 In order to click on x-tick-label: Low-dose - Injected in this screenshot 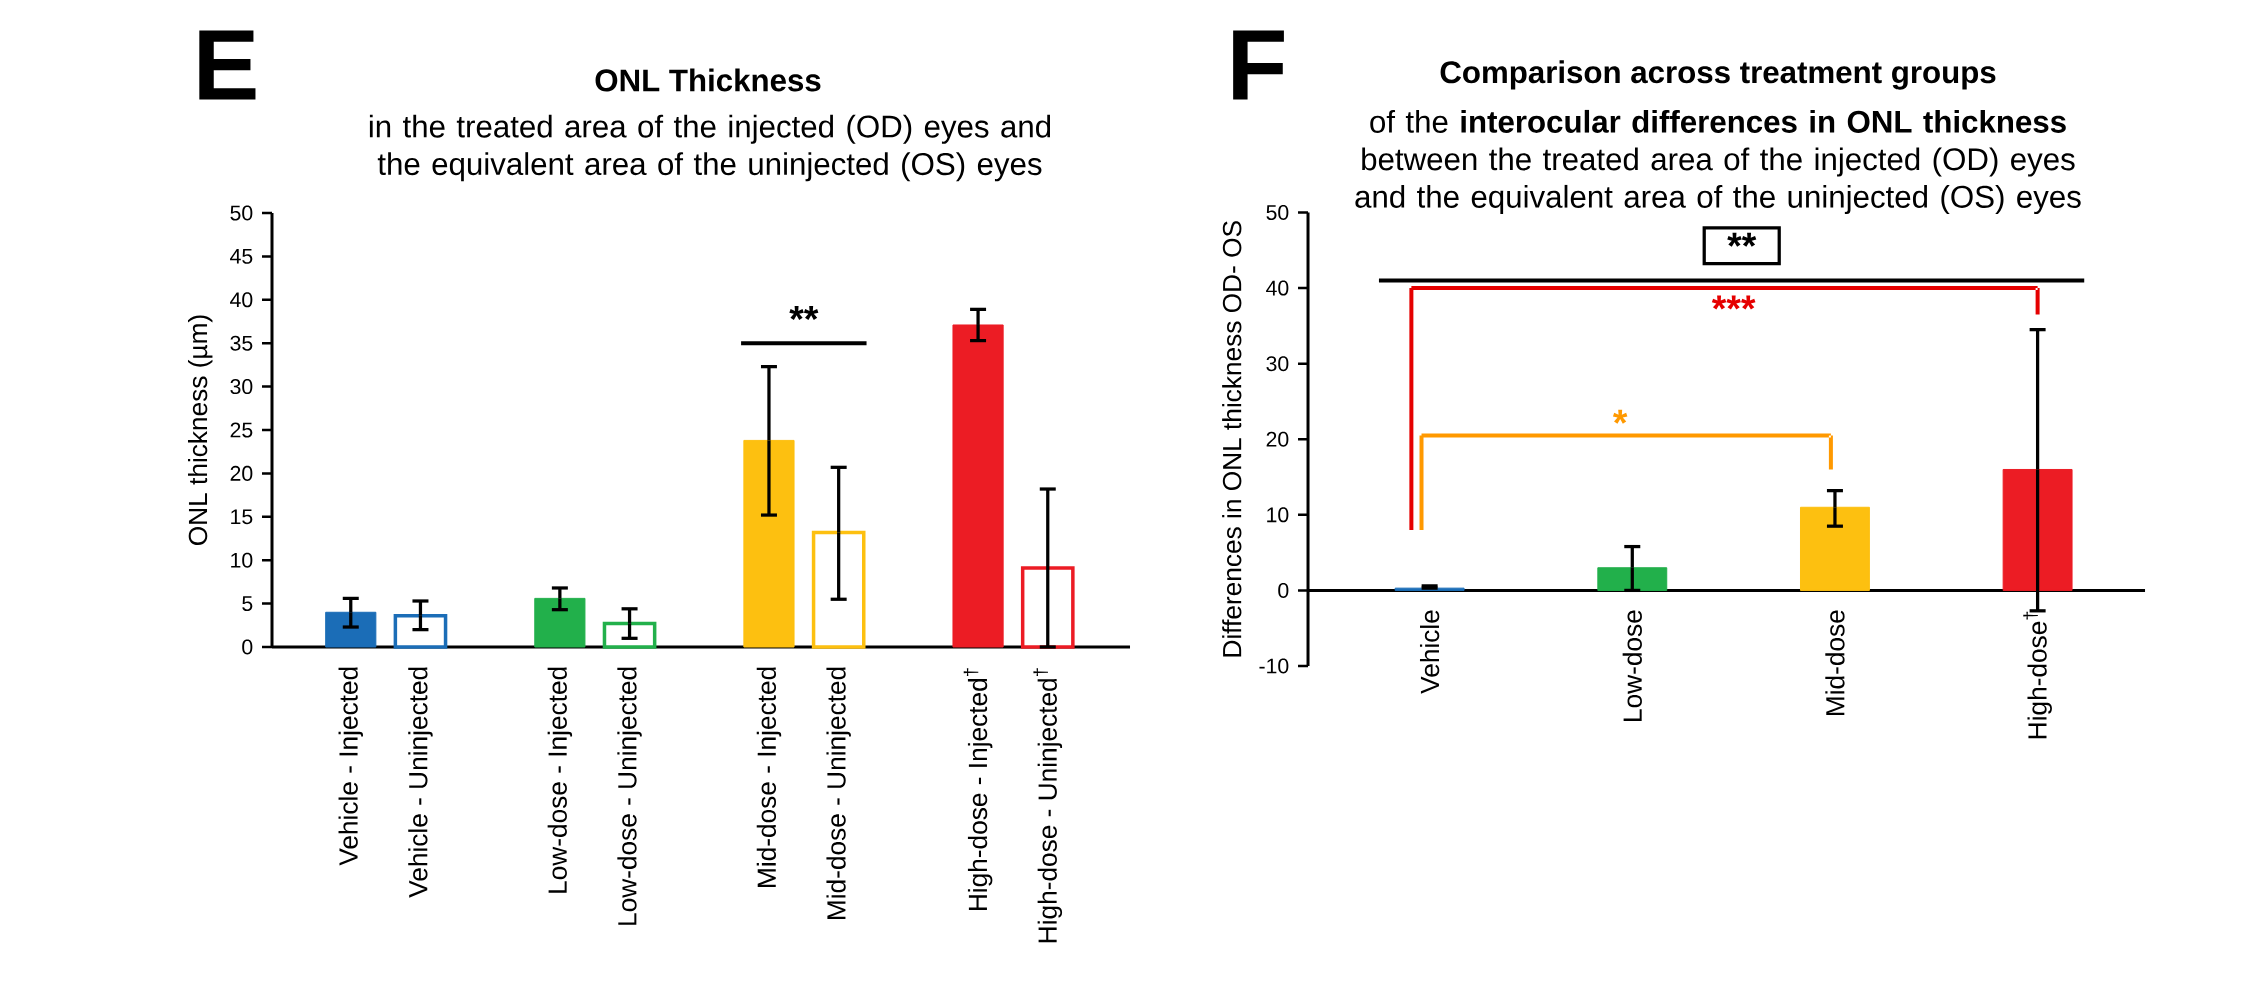, I will do `click(560, 780)`.